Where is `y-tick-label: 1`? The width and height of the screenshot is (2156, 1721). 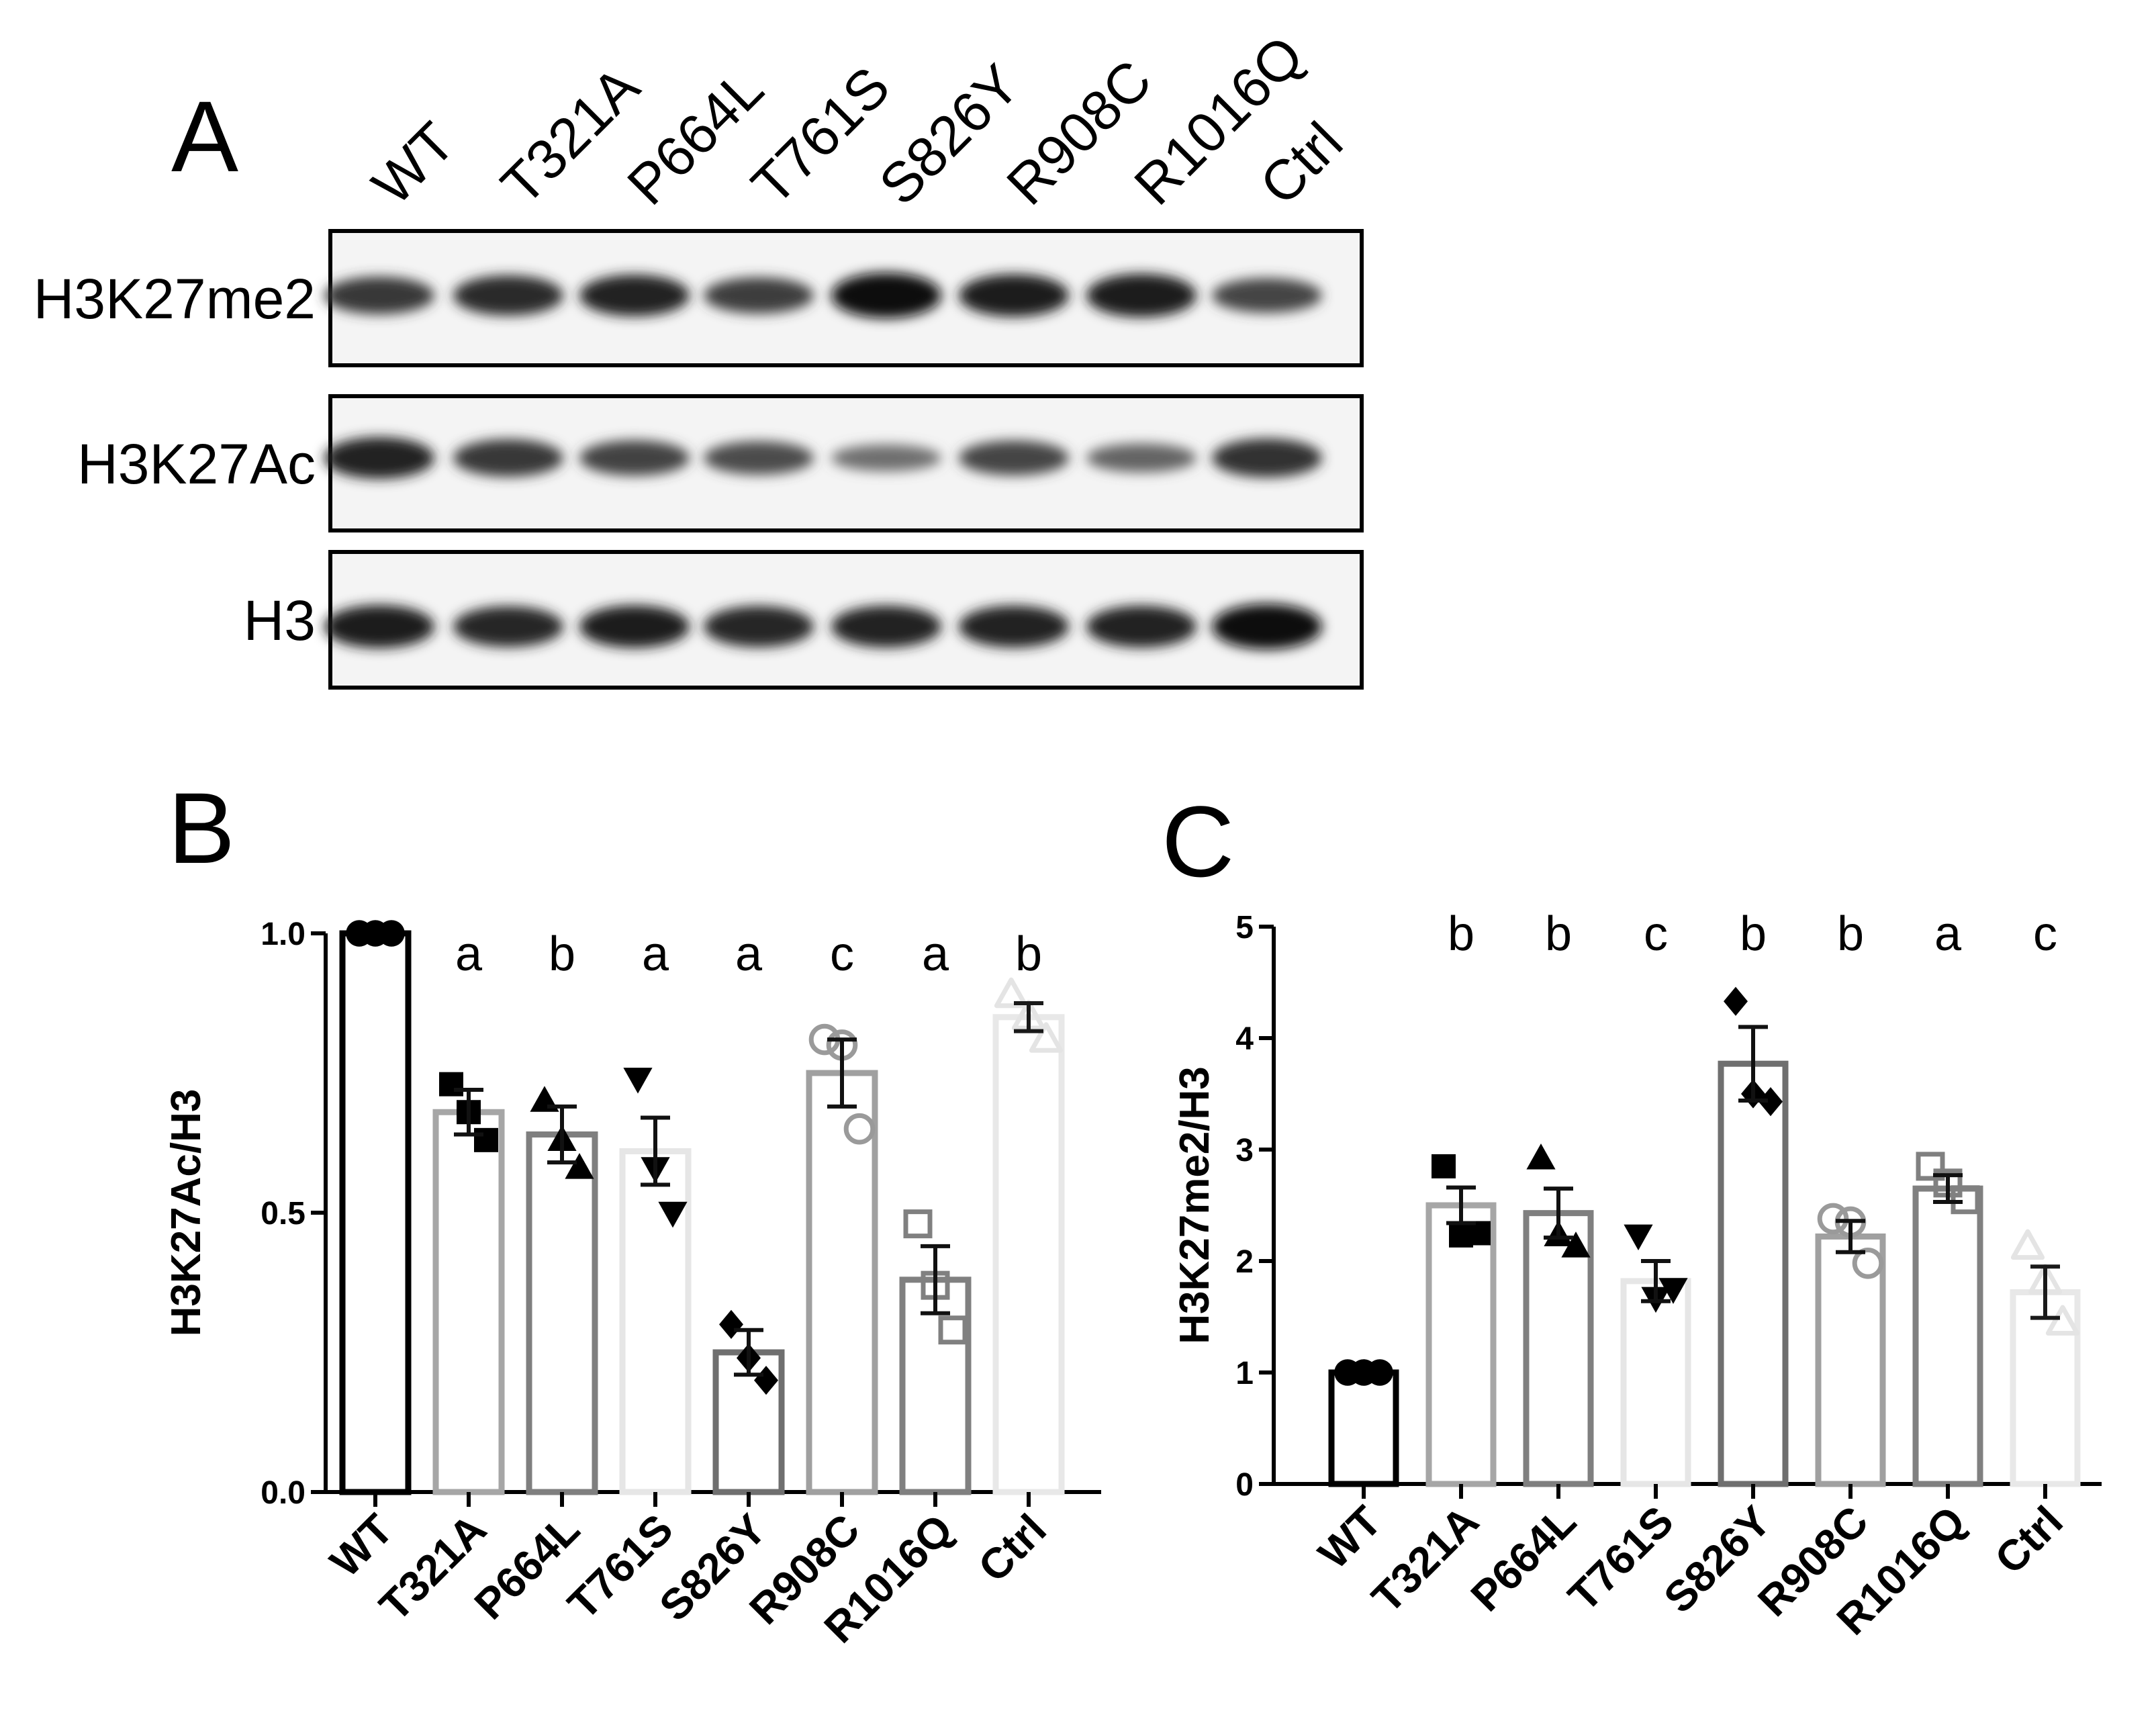
y-tick-label: 1 is located at coordinates (1244, 1373).